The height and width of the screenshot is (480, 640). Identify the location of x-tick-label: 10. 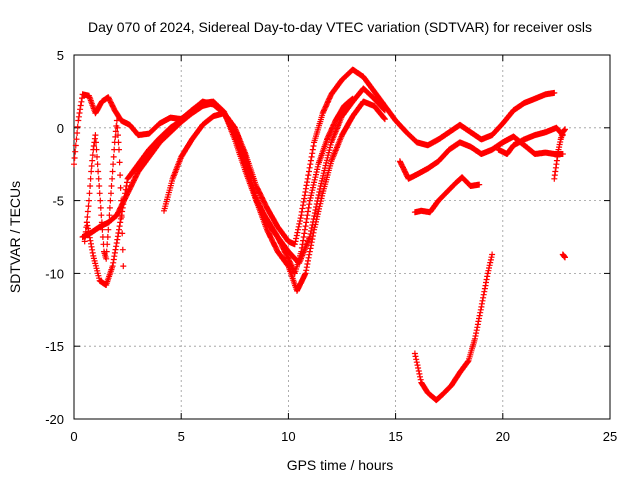
(288, 436).